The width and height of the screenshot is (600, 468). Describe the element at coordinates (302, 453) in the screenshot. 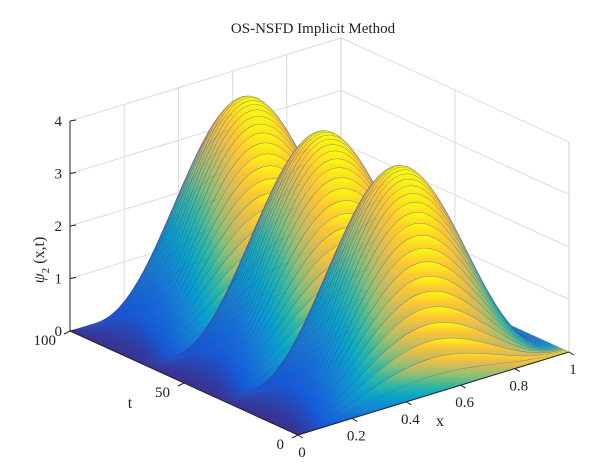

I see `x-tick-label-0: 0` at that location.